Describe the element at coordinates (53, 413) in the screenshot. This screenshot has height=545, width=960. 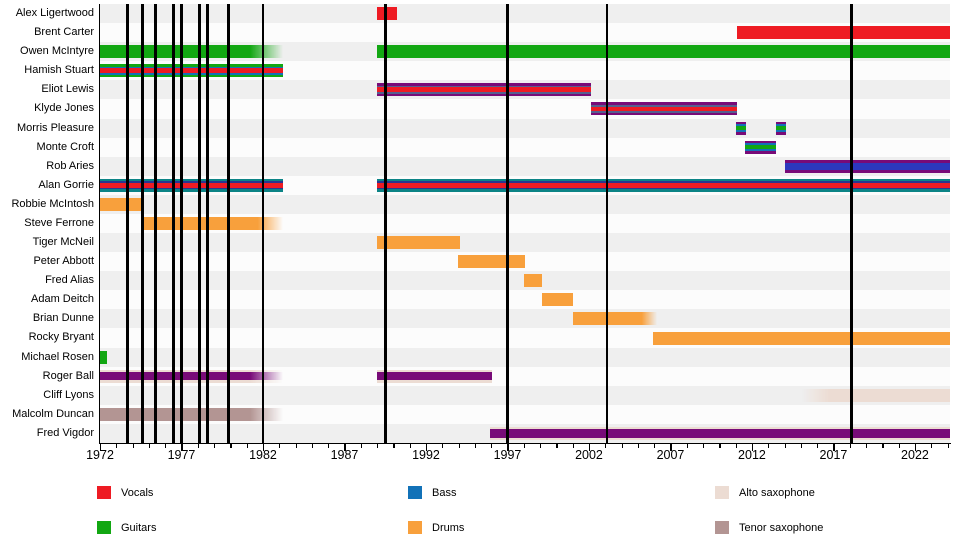
I see `member-label: Malcolm Duncan` at that location.